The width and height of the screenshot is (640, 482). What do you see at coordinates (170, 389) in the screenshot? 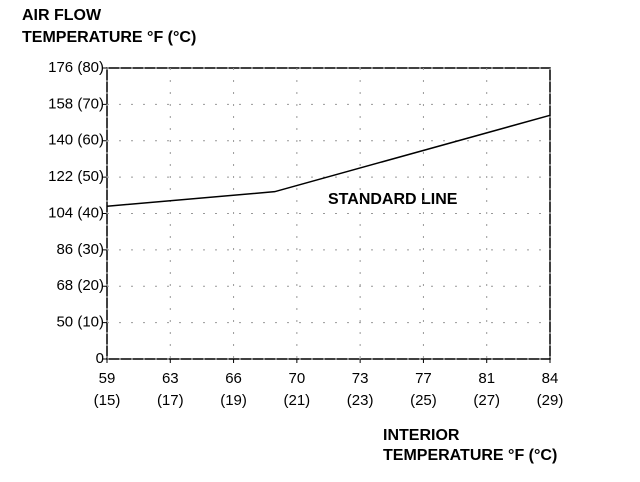
I see `x-tick-label: 63 (17)` at bounding box center [170, 389].